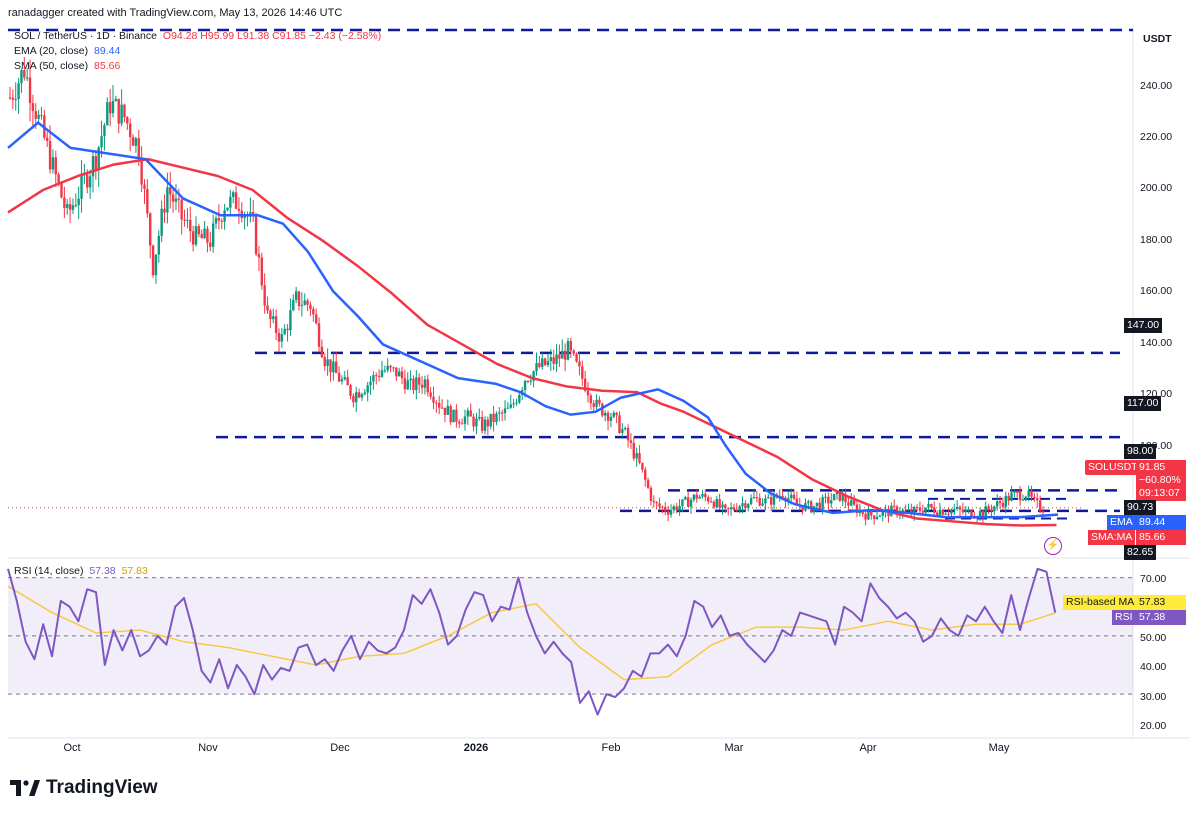  What do you see at coordinates (1053, 546) in the screenshot?
I see `lightning-icon: ⚡` at bounding box center [1053, 546].